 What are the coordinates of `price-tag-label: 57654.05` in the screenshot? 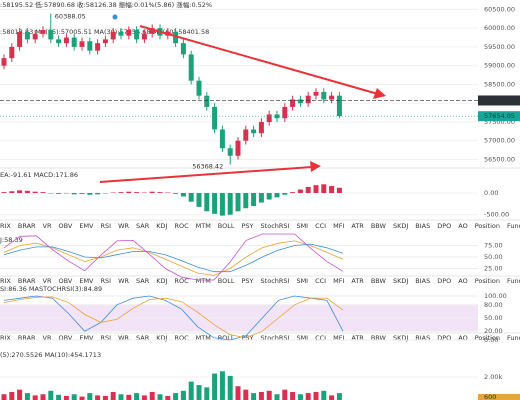 It's located at (499, 116).